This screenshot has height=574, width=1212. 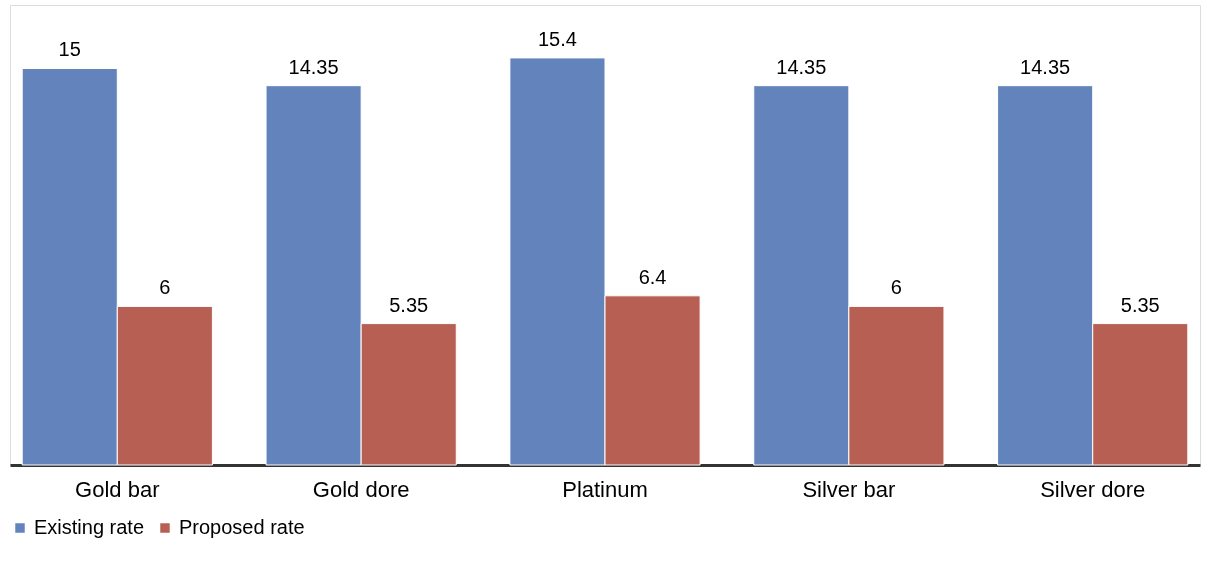 I want to click on x-tick-label: Silver bar, so click(x=849, y=489).